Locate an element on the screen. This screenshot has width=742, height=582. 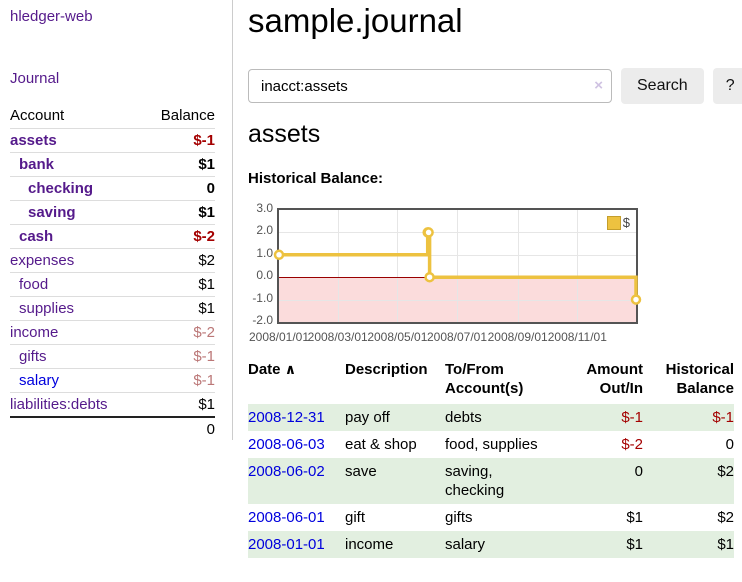
account-row: cash $-2 is located at coordinates (112, 236).